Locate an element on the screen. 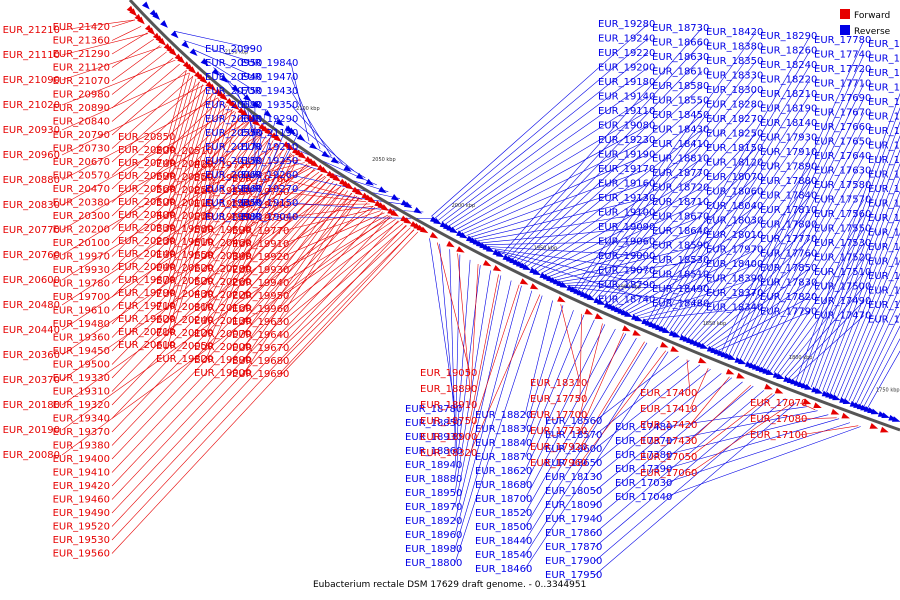  gene-label: EUR_18050 is located at coordinates (573, 491).